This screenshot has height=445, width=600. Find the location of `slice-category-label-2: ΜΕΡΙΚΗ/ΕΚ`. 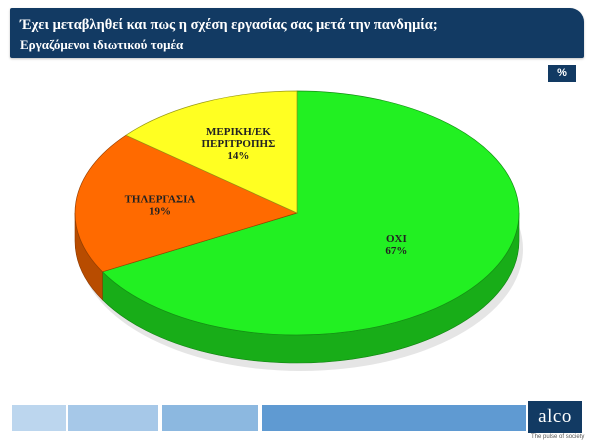

slice-category-label-2: ΜΕΡΙΚΗ/ΕΚ is located at coordinates (238, 132).